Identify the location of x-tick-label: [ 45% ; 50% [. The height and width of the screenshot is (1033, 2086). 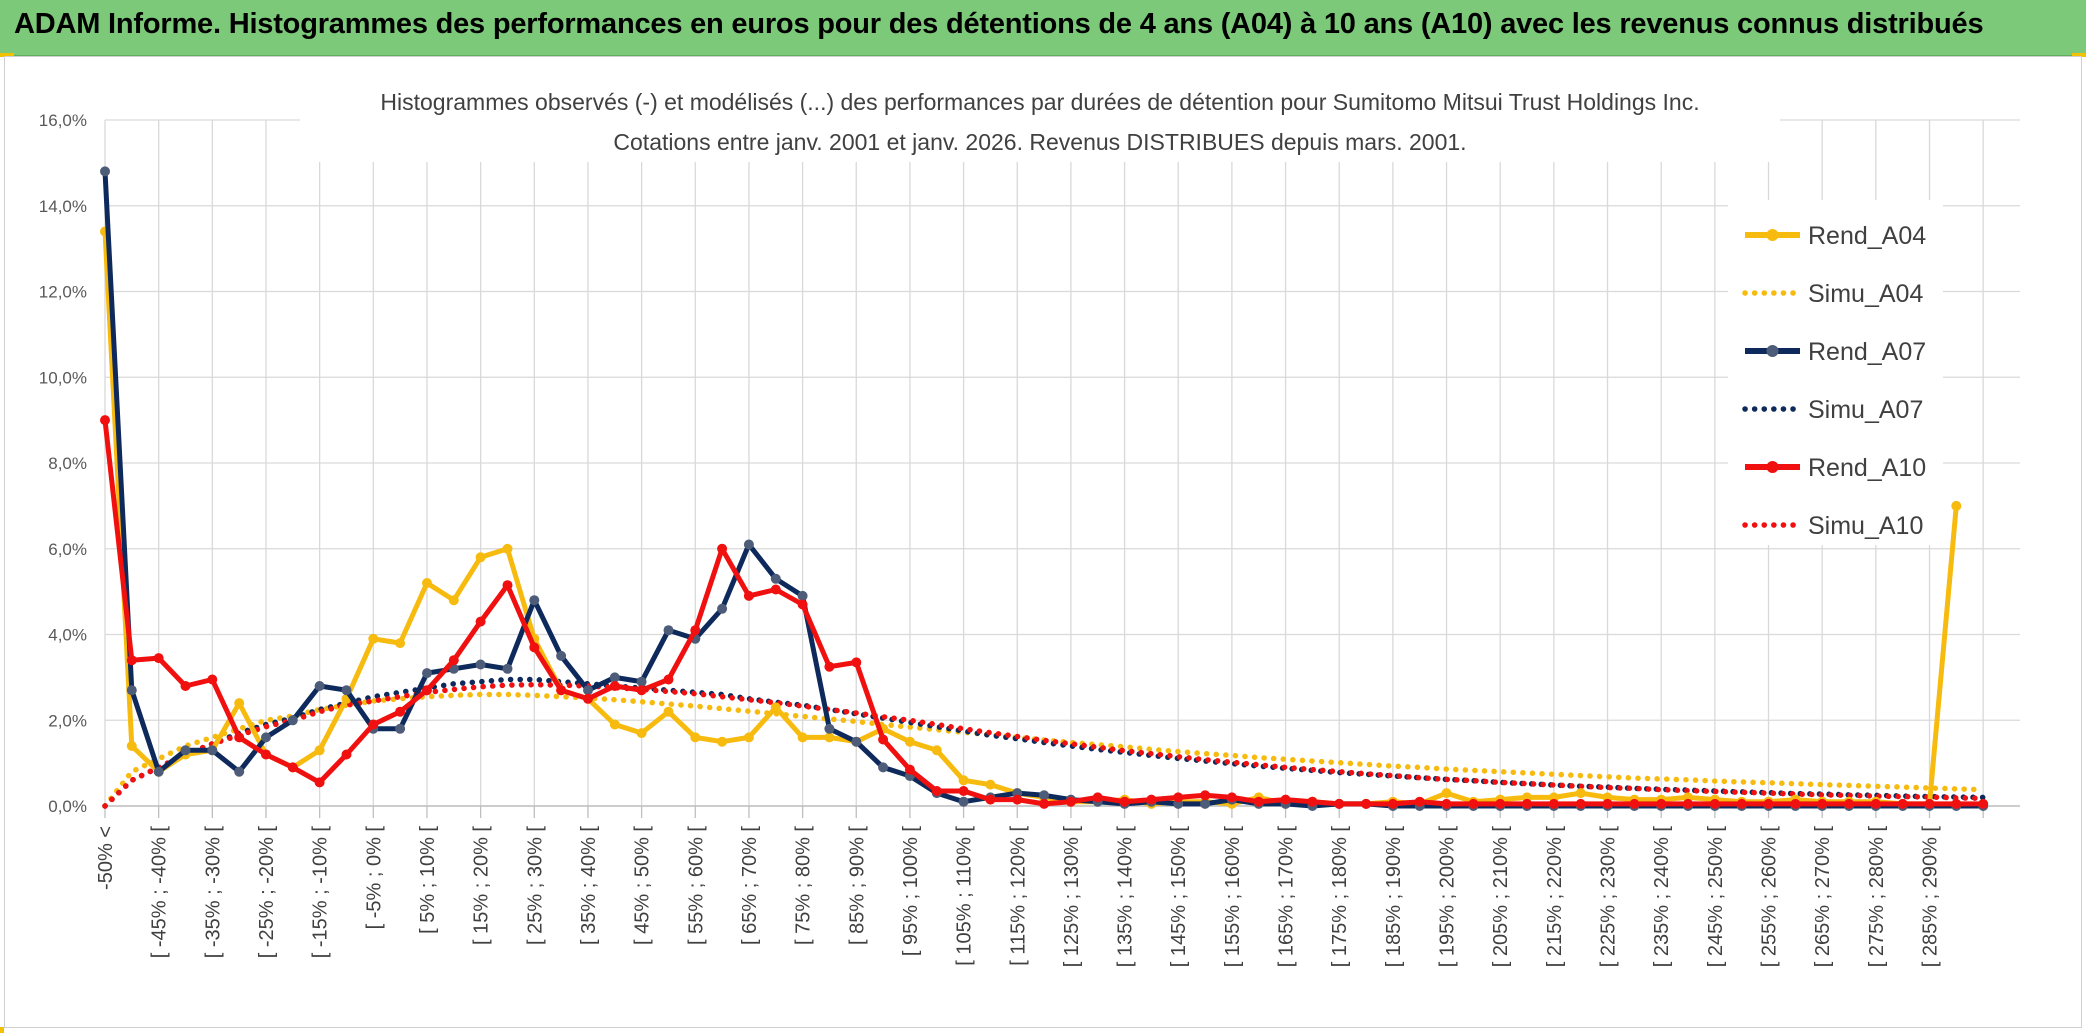
(643, 885).